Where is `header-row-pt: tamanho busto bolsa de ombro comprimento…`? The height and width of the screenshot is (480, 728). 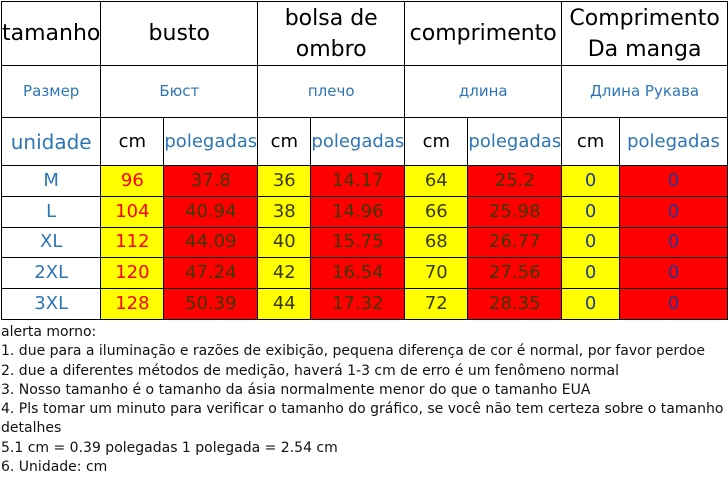
header-row-pt: tamanho busto bolsa de ombro comprimento… is located at coordinates (364, 33).